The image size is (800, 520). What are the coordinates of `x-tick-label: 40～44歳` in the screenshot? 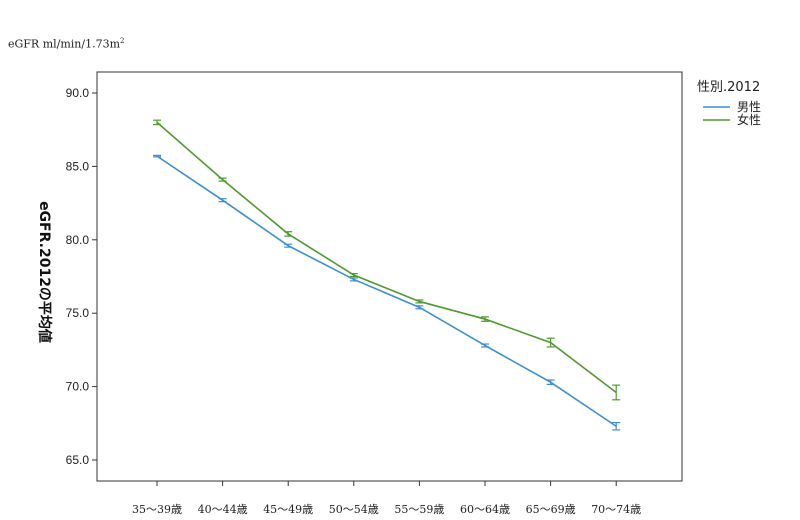 It's located at (223, 509).